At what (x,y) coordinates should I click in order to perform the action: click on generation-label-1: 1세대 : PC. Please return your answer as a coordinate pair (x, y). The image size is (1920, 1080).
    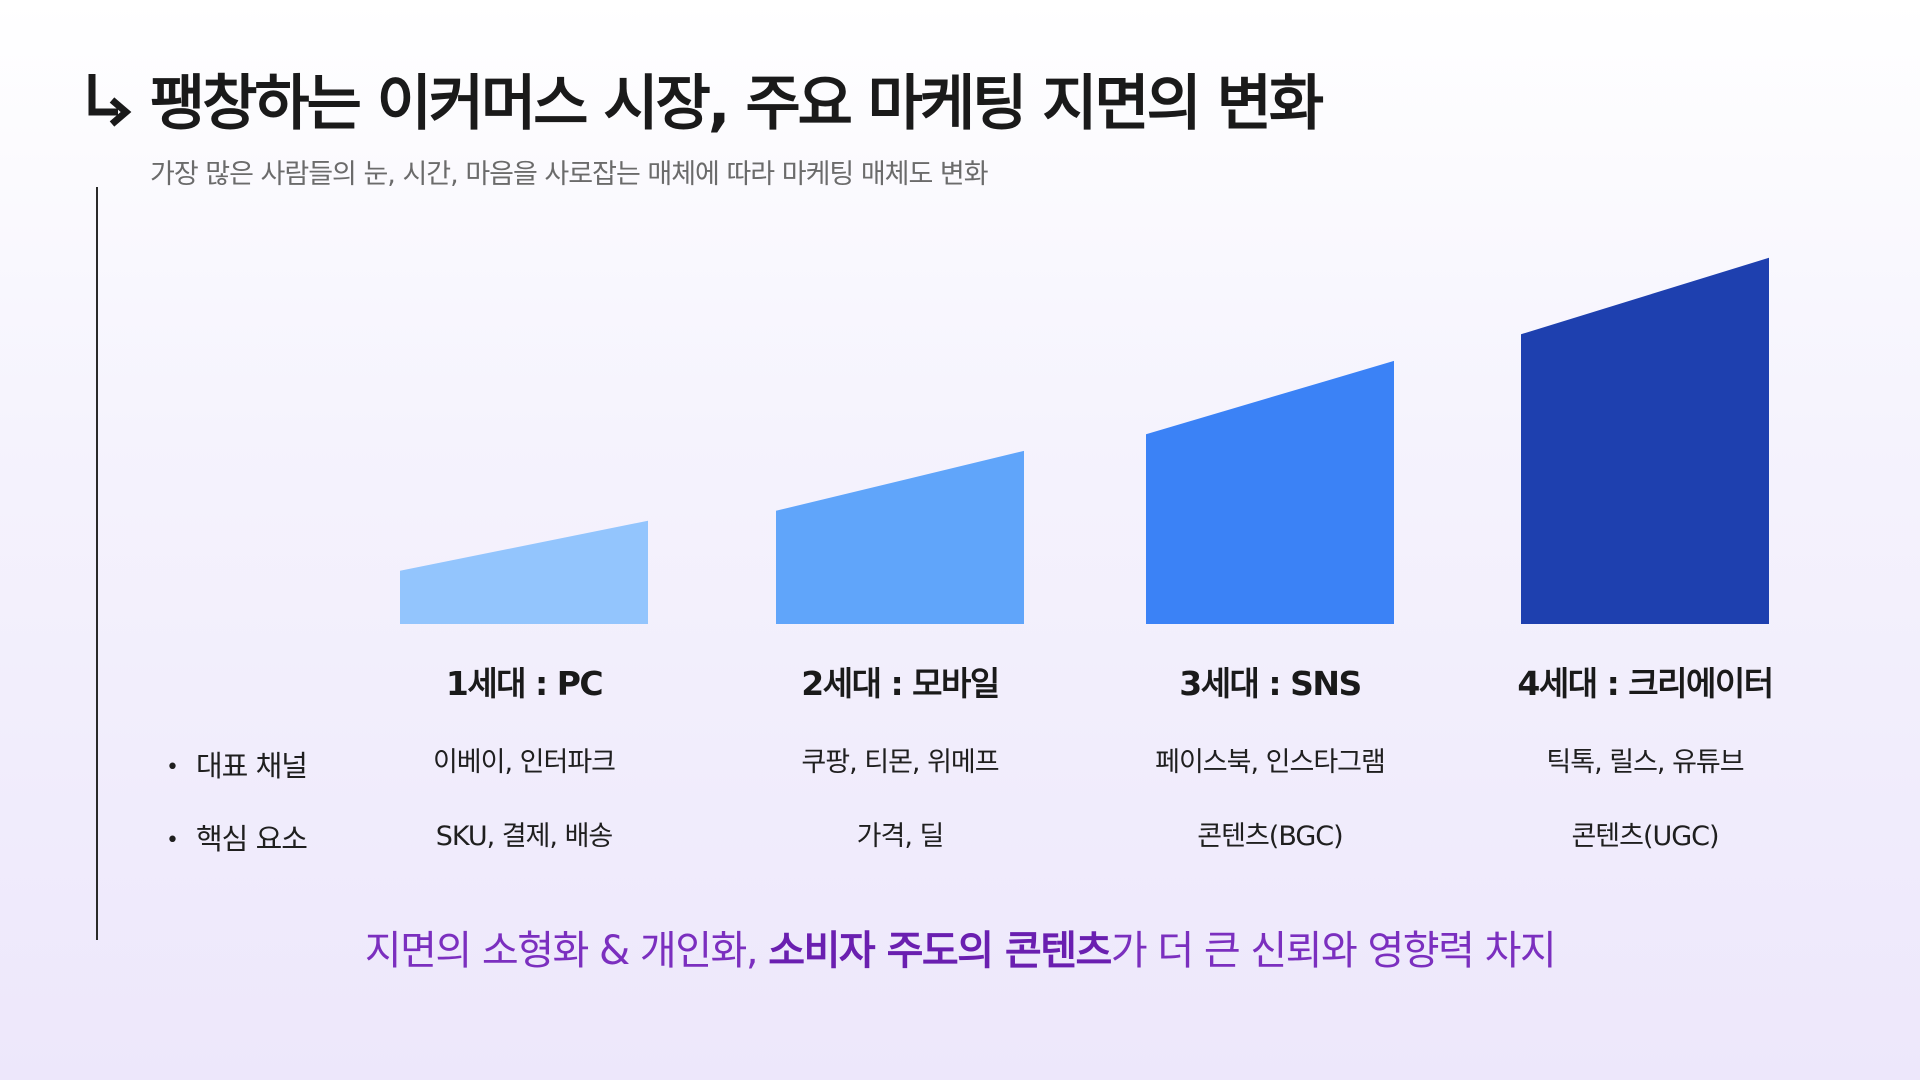
    Looking at the image, I should click on (524, 683).